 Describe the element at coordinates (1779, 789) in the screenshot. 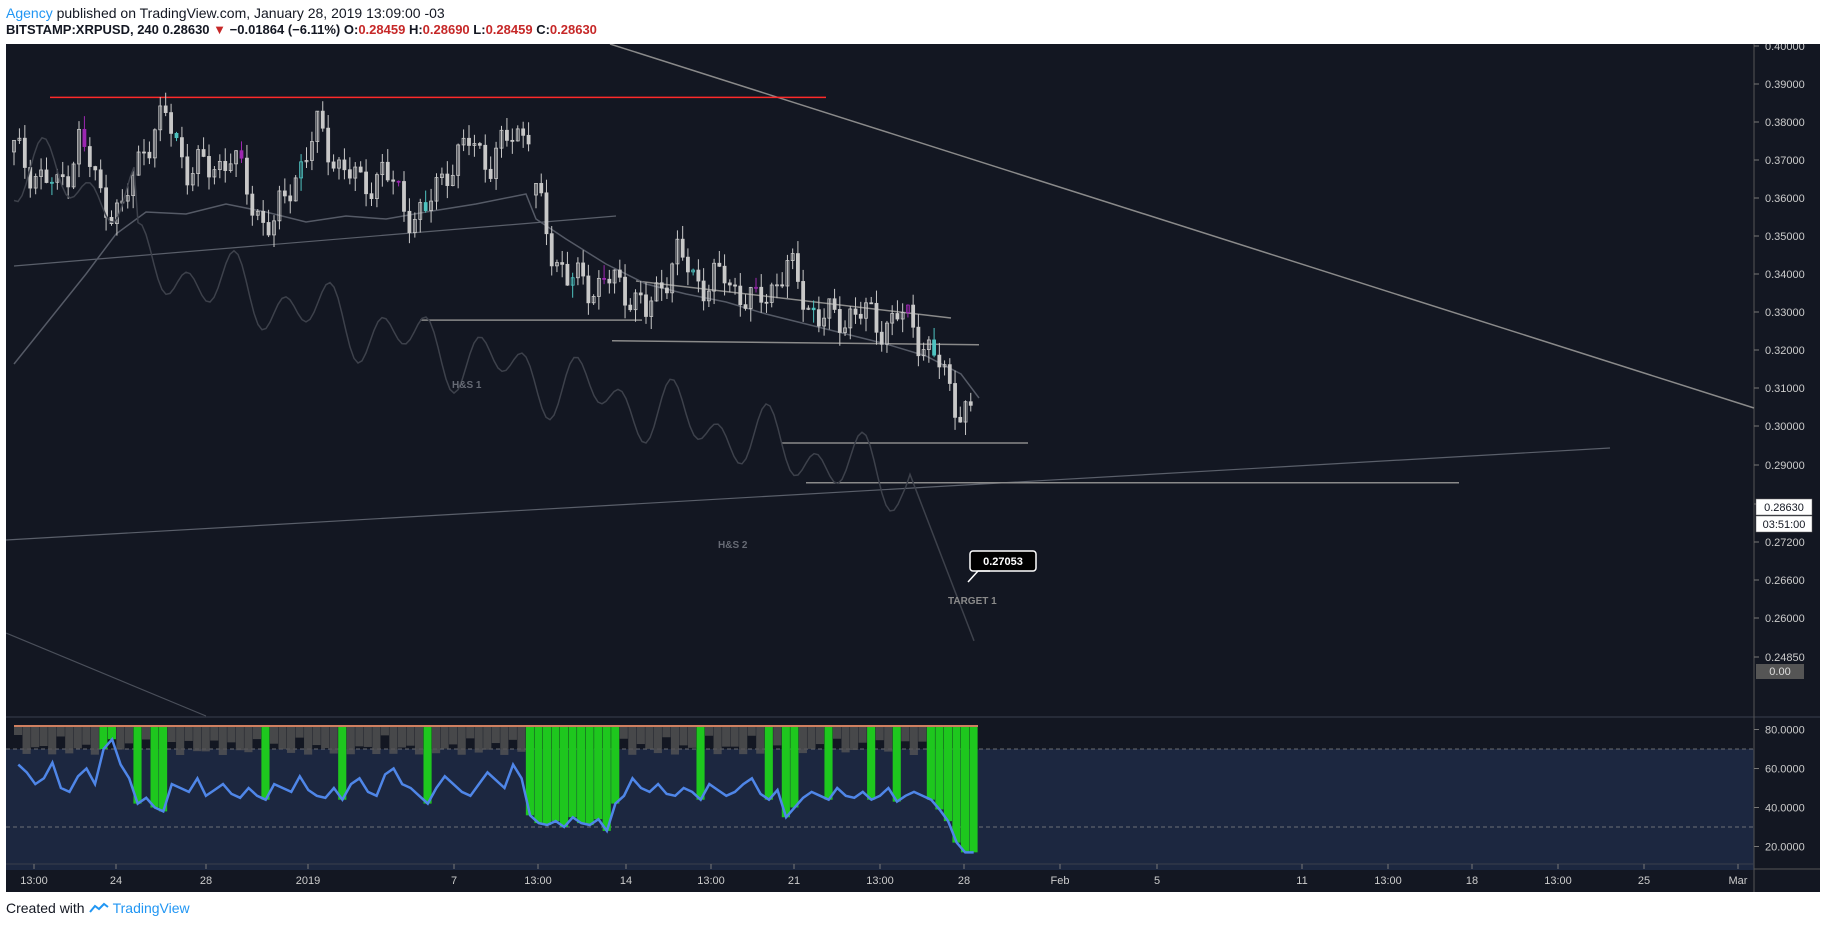

I see `rsi-axis: 80.0000 60.0000 40.0000 20.0000` at that location.